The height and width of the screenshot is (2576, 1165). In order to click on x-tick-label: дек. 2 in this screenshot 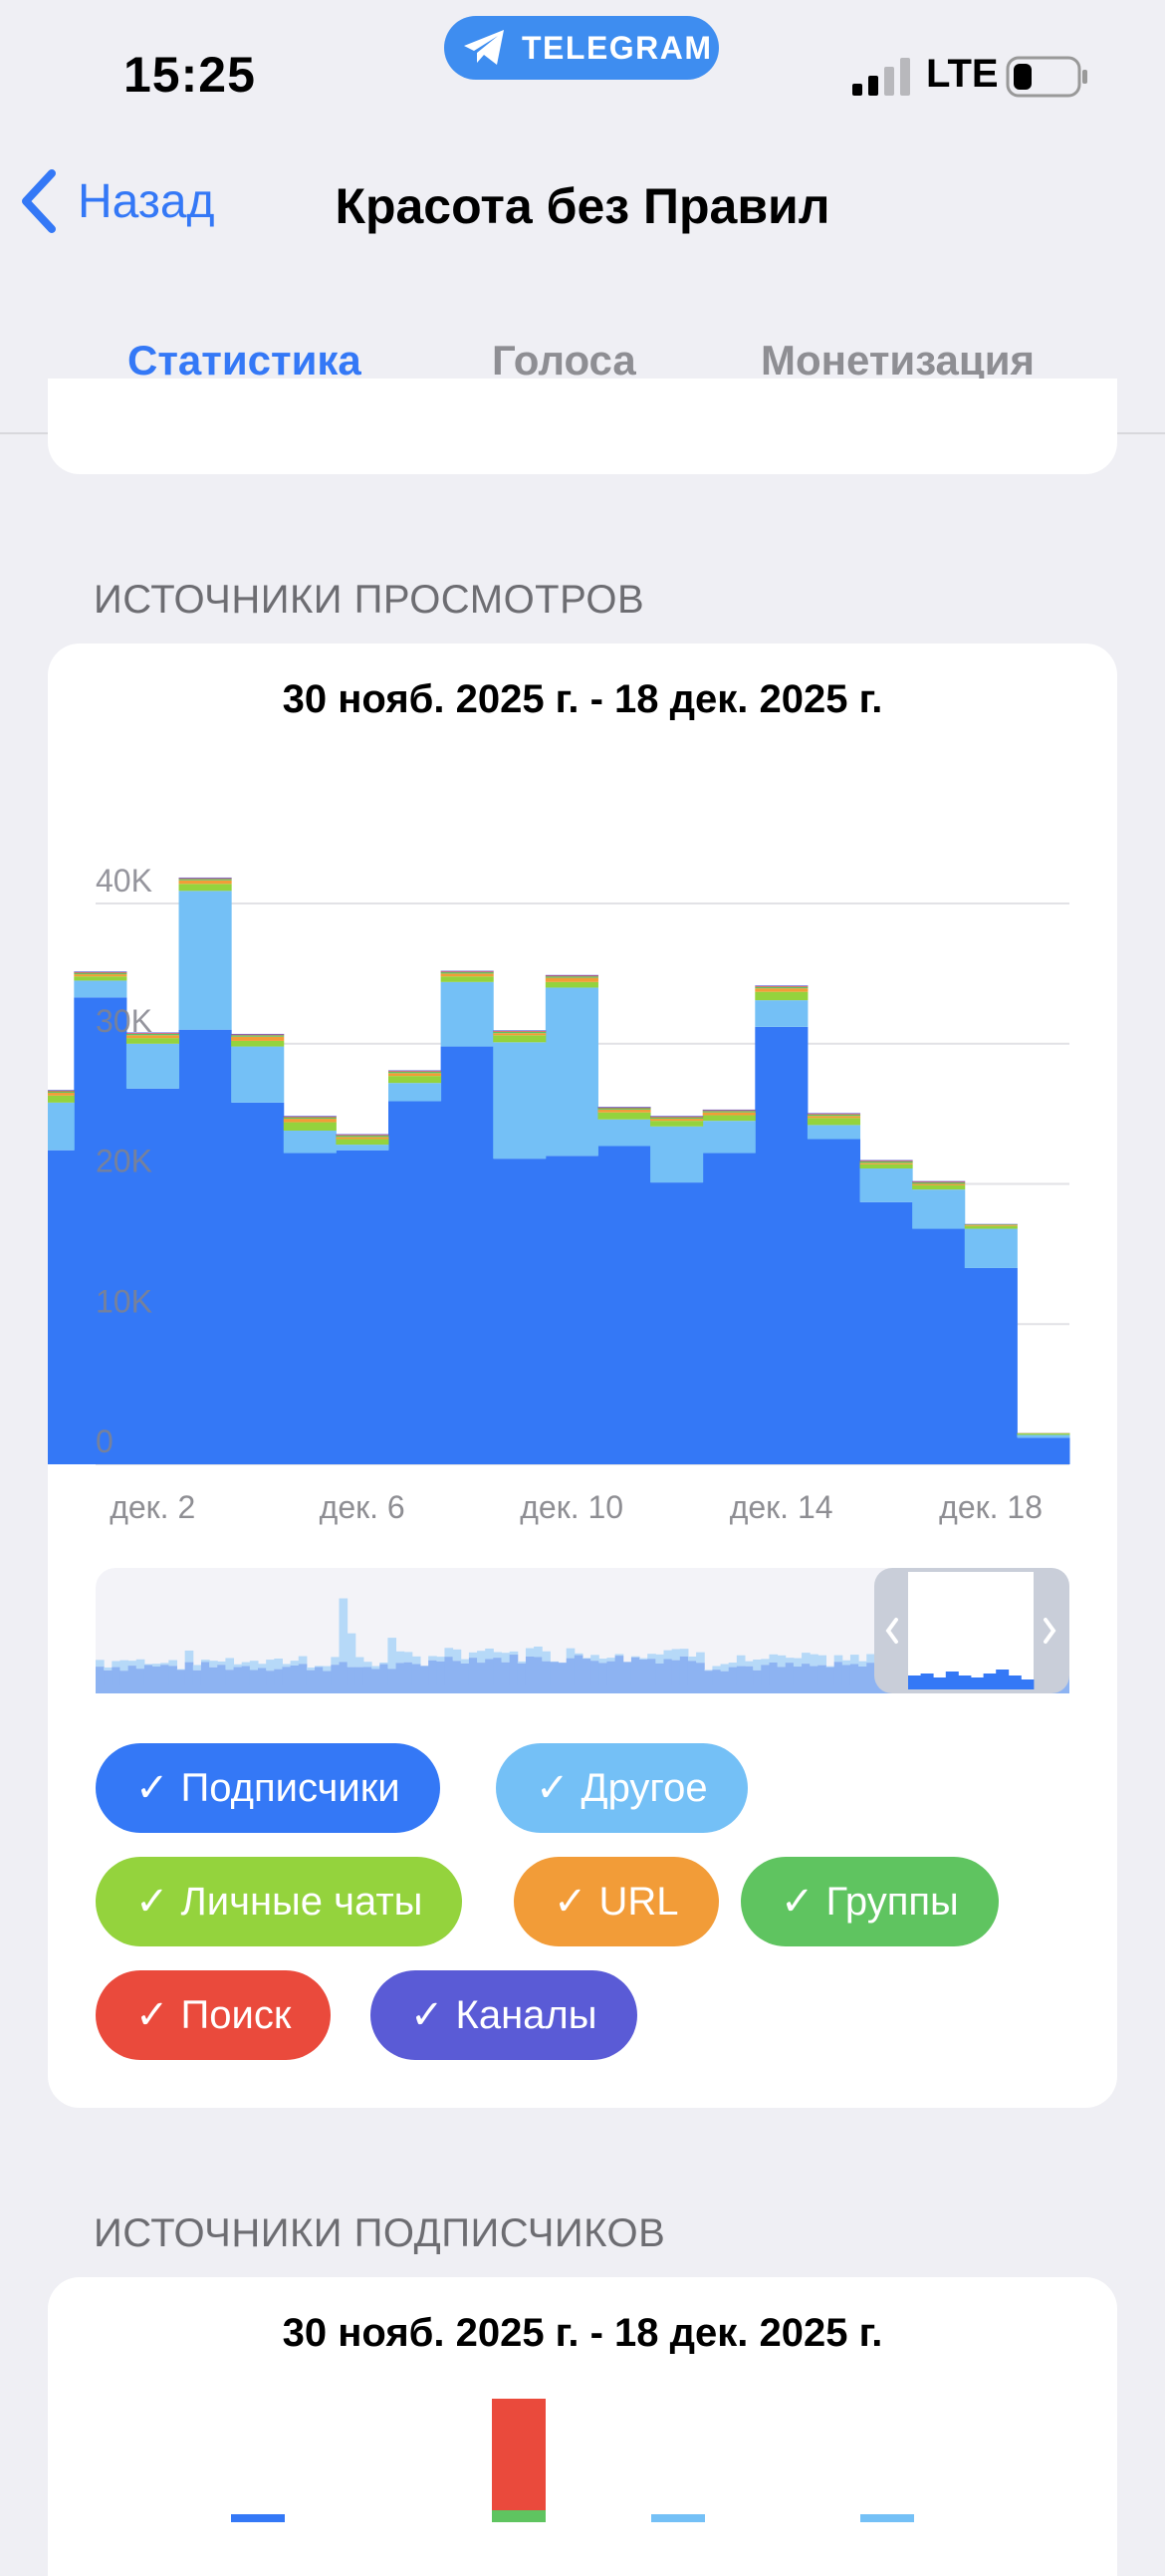, I will do `click(152, 1507)`.